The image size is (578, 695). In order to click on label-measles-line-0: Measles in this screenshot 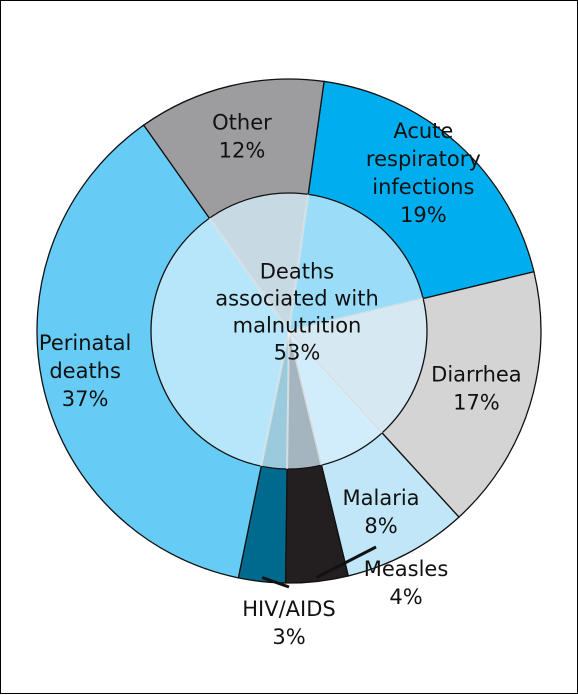, I will do `click(406, 569)`.